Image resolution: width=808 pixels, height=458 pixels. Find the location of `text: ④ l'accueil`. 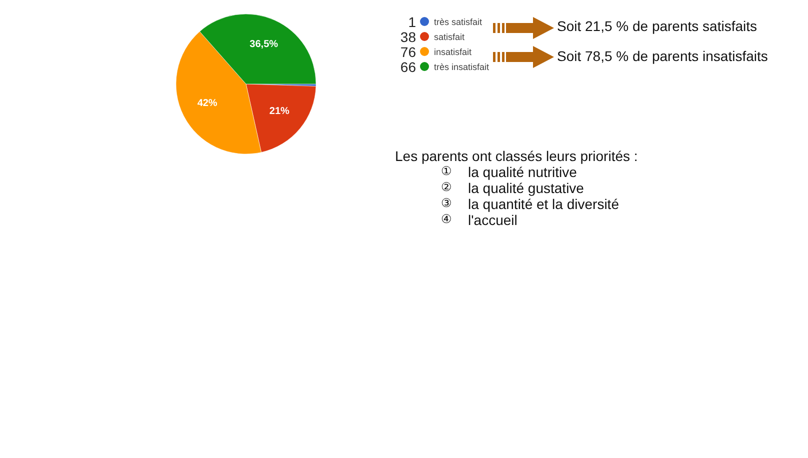

text: ④ l'accueil is located at coordinates (479, 220).